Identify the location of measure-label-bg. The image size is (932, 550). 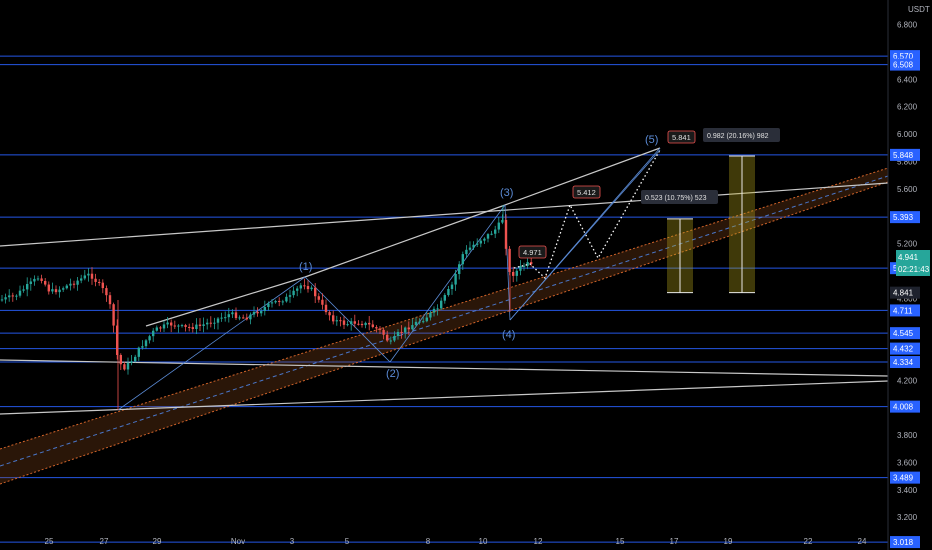
(741, 135).